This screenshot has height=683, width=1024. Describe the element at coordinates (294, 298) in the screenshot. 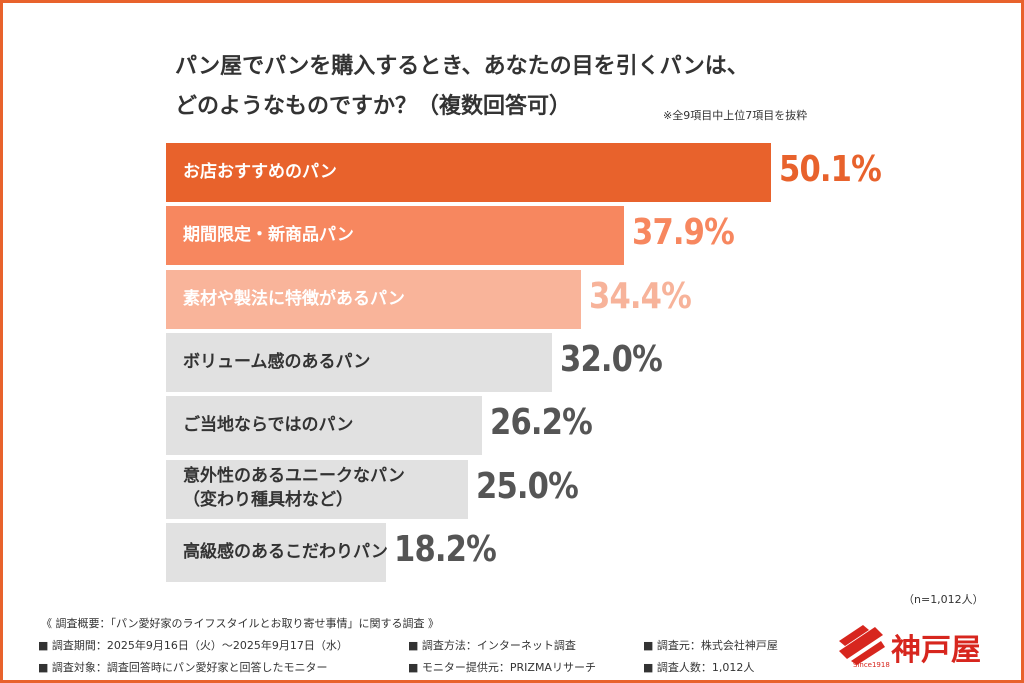

I see `category-label: 素材や製法に特徴があるパン` at that location.